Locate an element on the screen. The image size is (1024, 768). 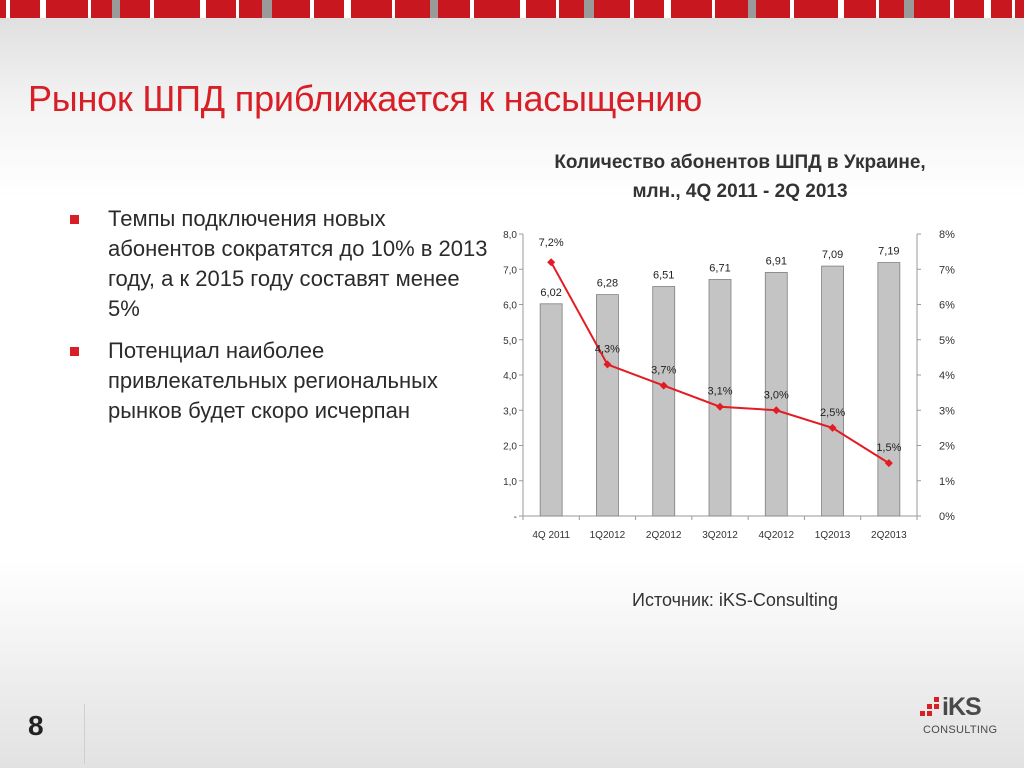
x-tick-label: 4Q2012 is located at coordinates (776, 535).